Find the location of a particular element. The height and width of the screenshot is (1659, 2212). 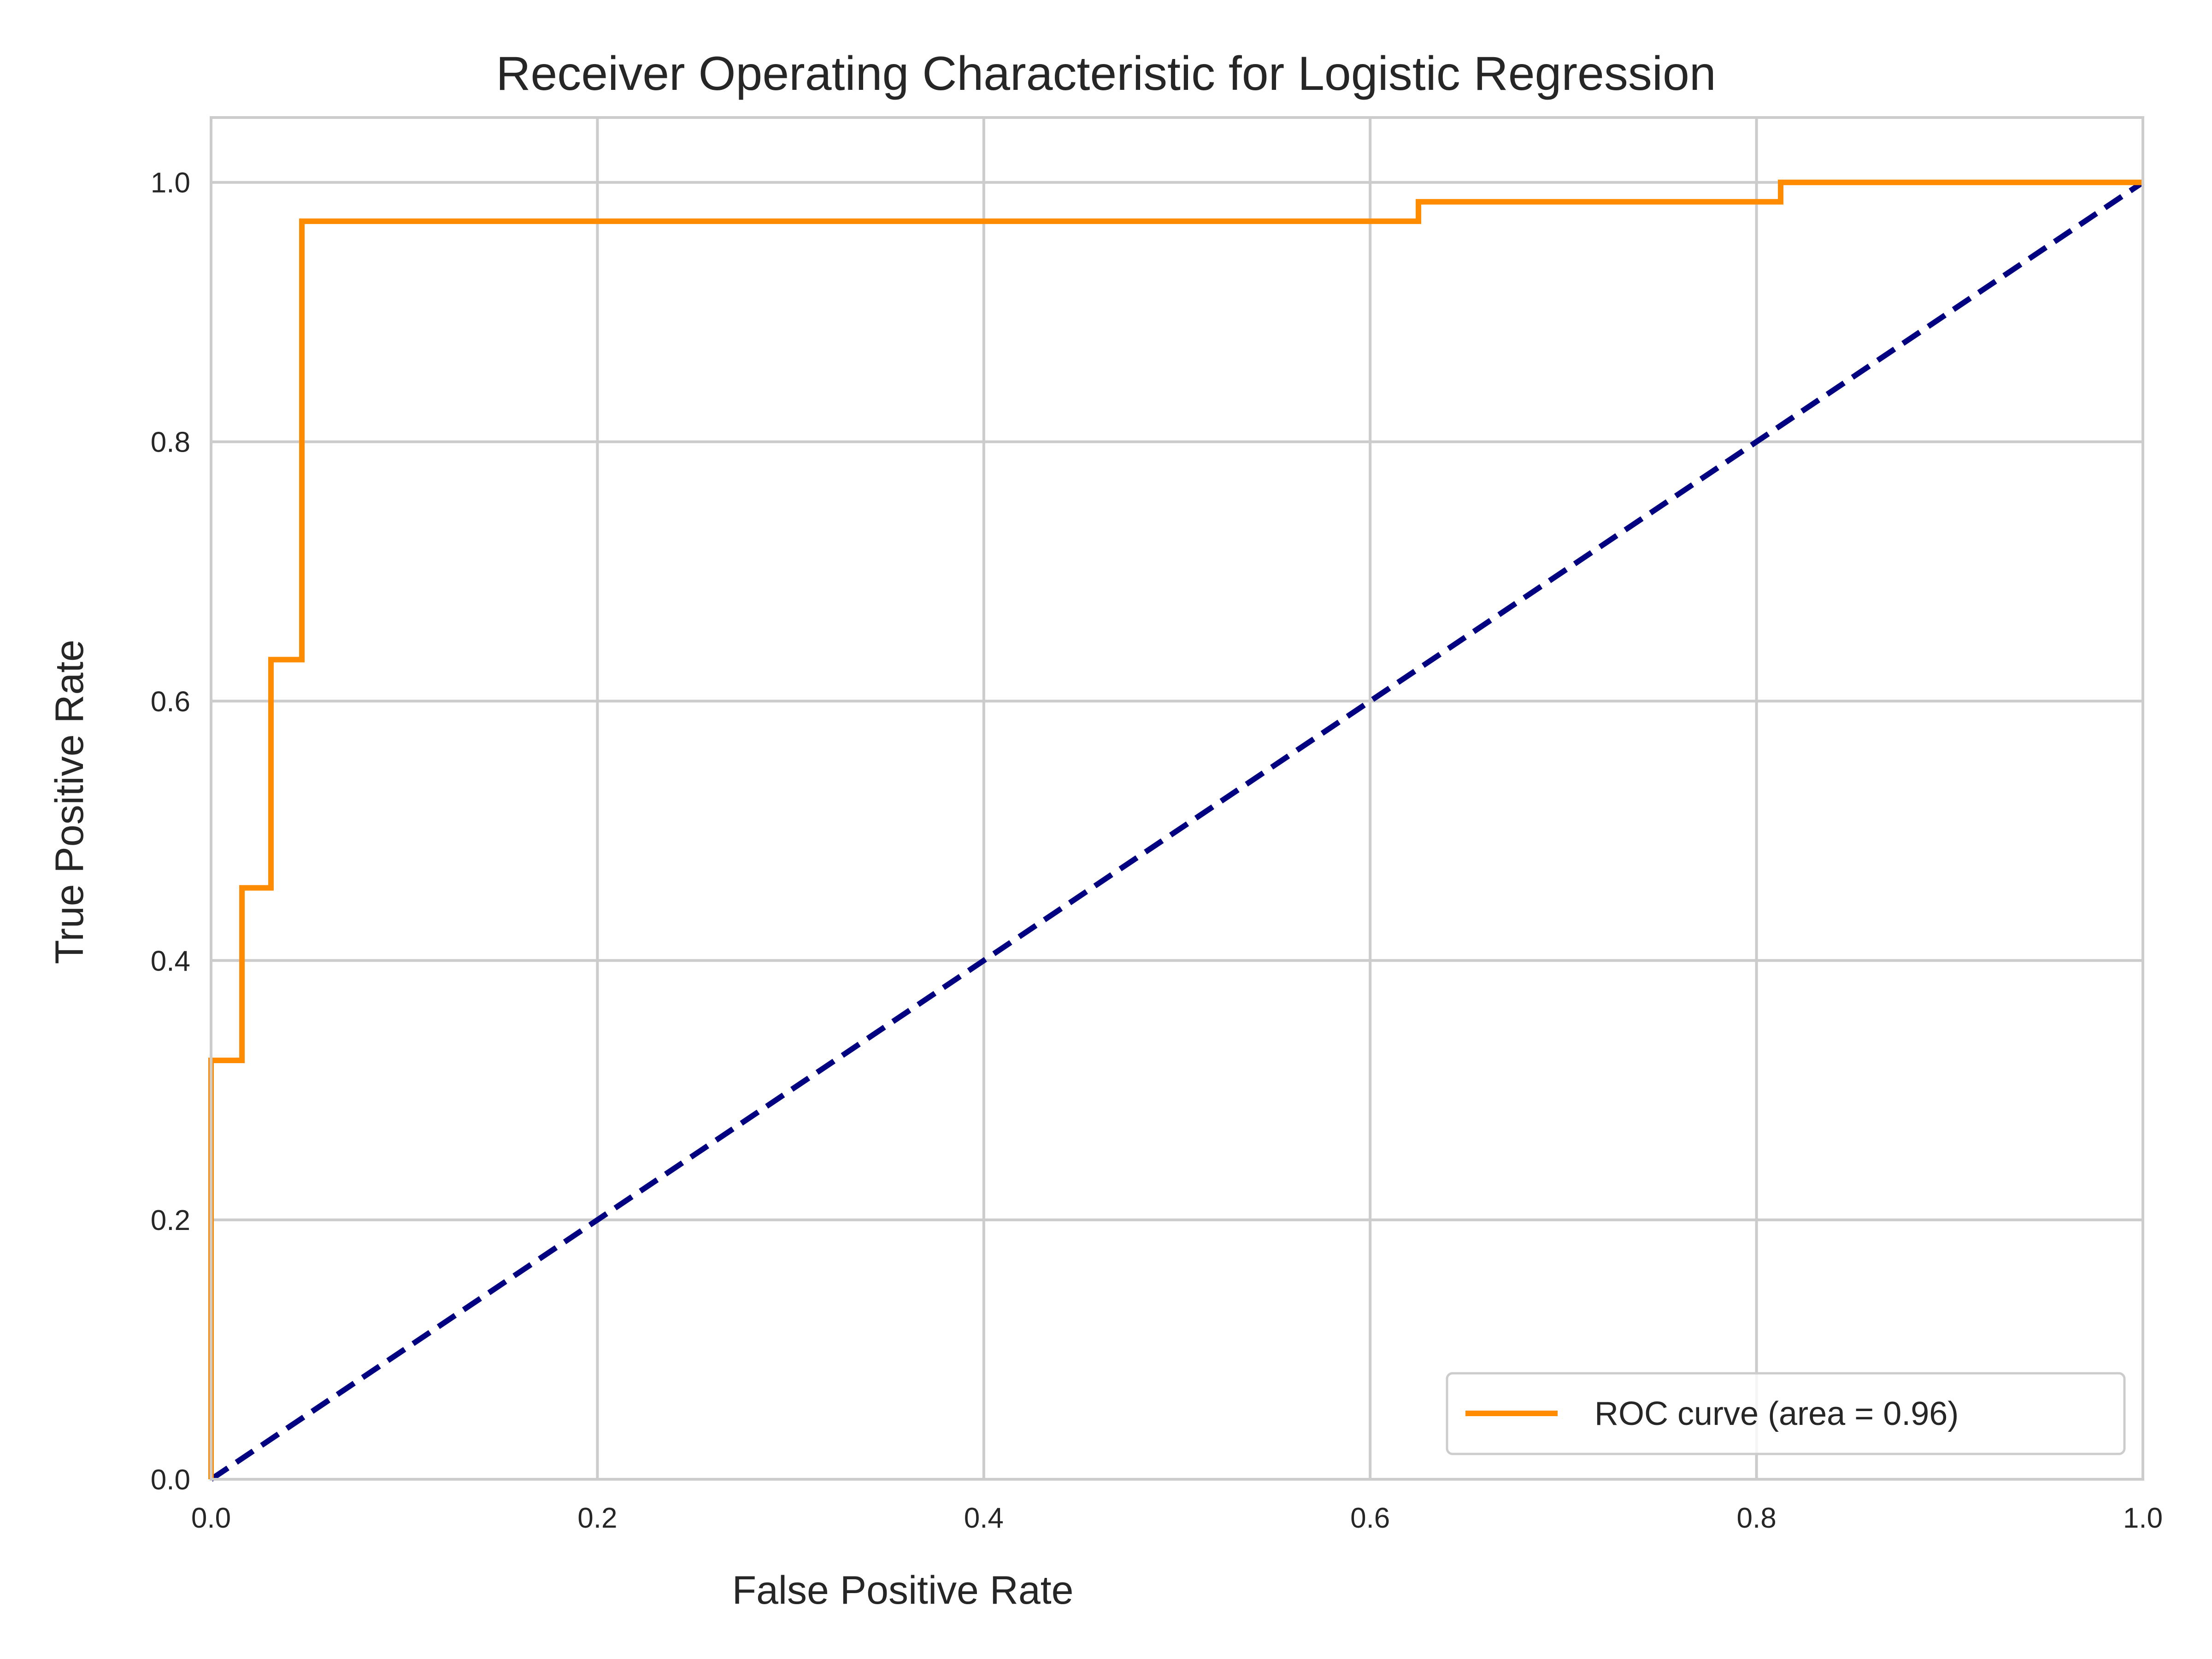

x-tick-label: 0.0 is located at coordinates (211, 1518).